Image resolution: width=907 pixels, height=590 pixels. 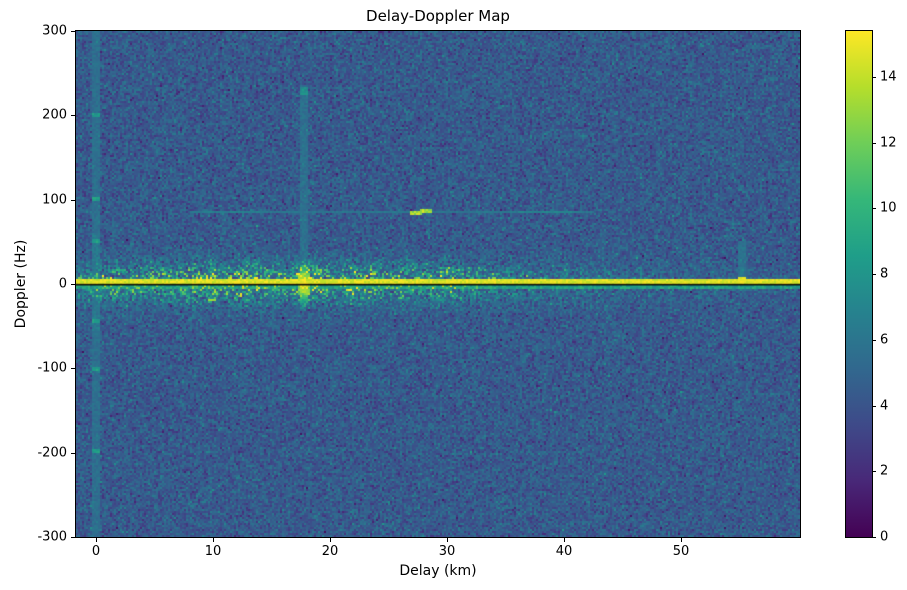 What do you see at coordinates (884, 274) in the screenshot?
I see `colorbar-tick-label: 8` at bounding box center [884, 274].